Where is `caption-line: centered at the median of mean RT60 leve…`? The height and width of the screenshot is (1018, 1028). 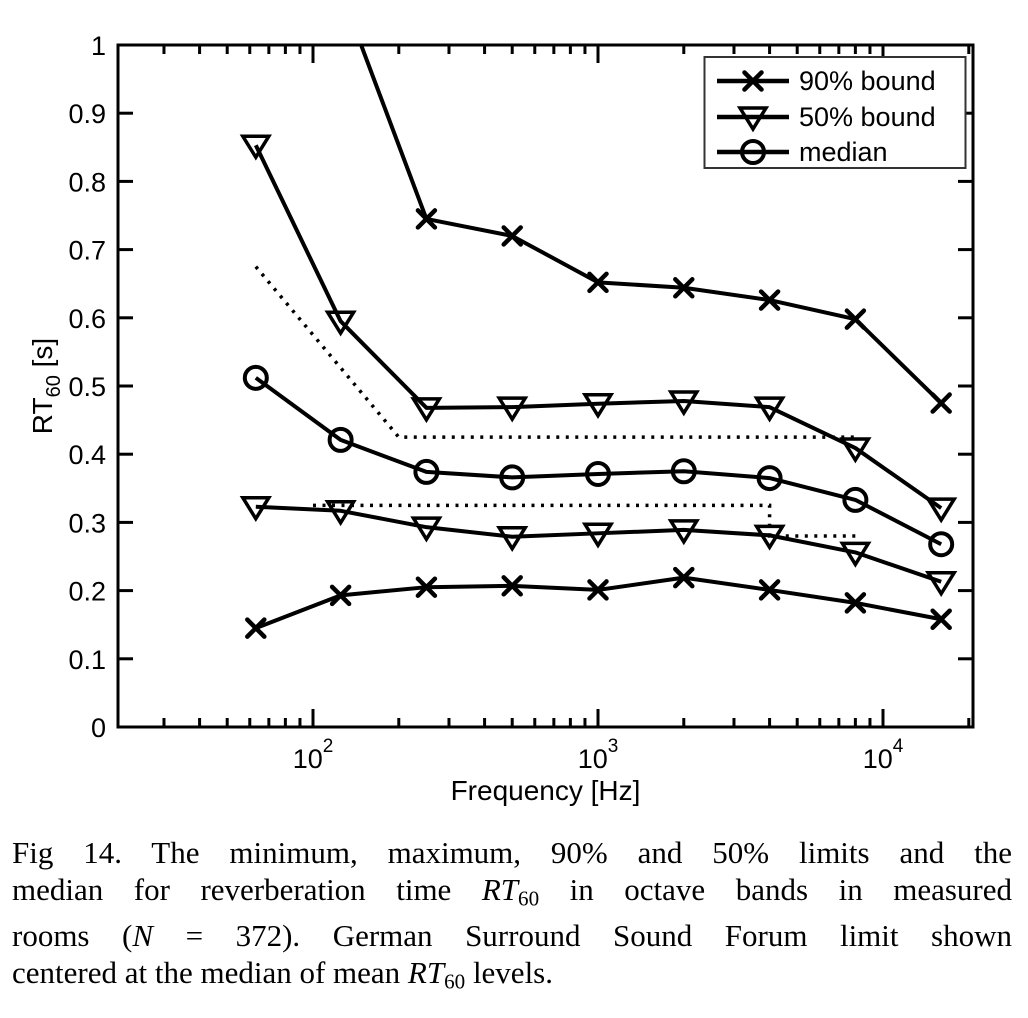 caption-line: centered at the median of mean RT60 leve… is located at coordinates (512, 977).